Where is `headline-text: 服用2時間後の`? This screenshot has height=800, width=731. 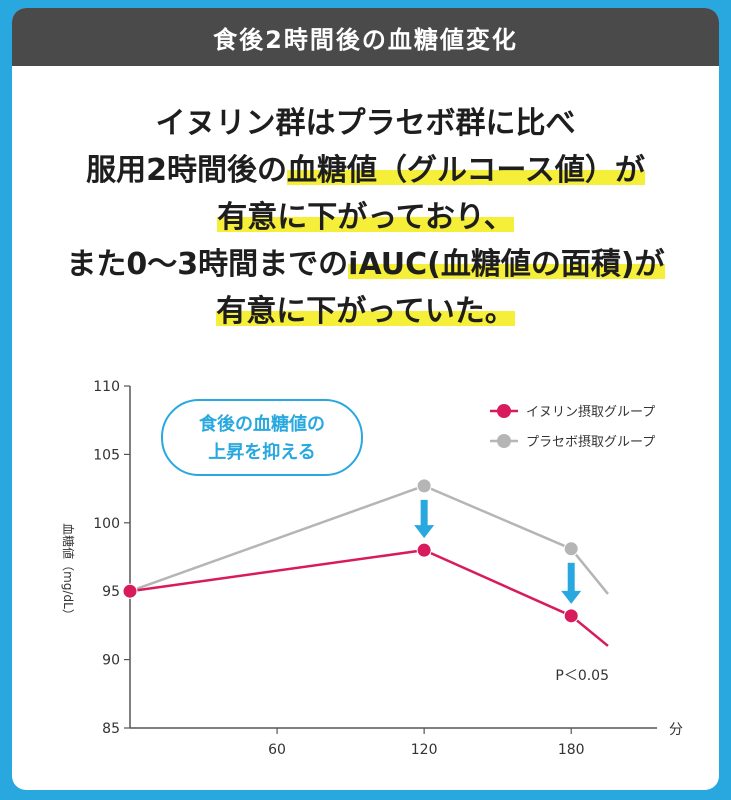
headline-text: 服用2時間後の is located at coordinates (186, 170).